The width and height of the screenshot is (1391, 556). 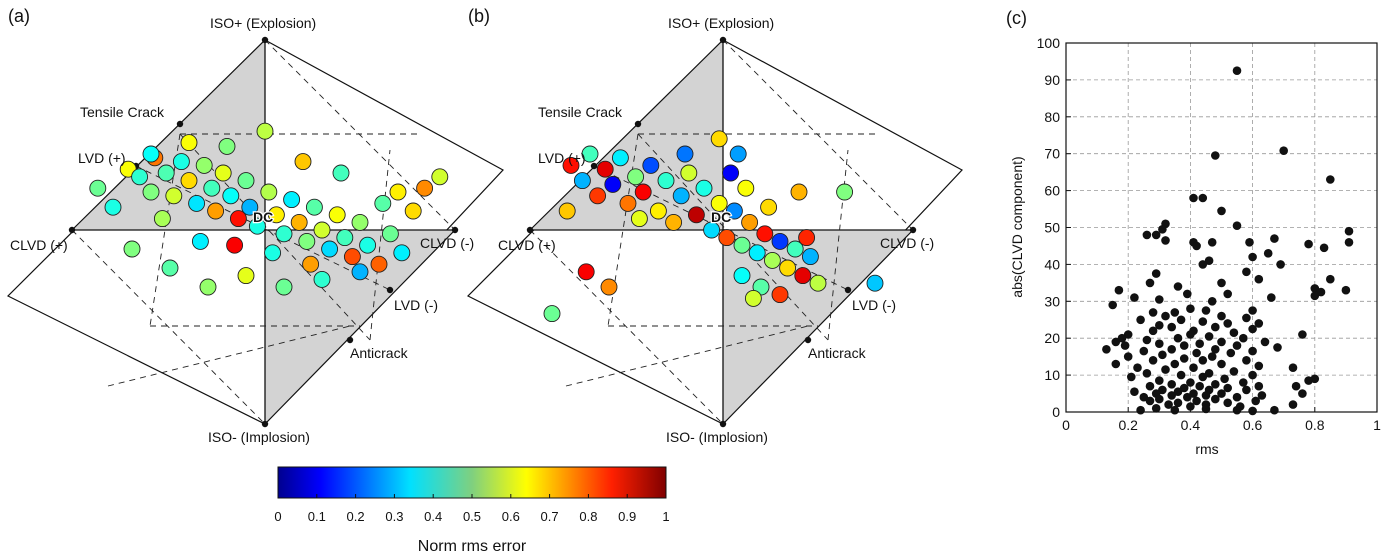 What do you see at coordinates (394, 516) in the screenshot?
I see `colorbar-tick-label: 0.3` at bounding box center [394, 516].